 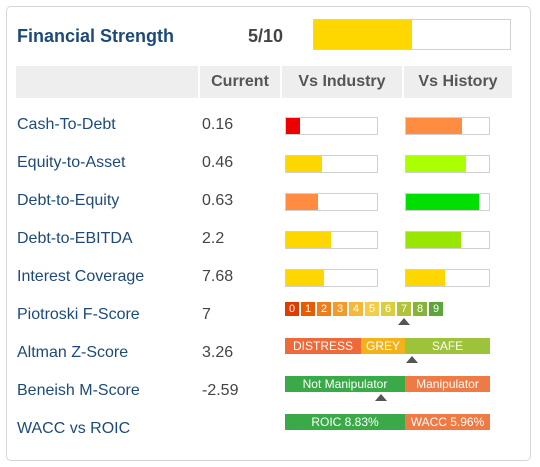 What do you see at coordinates (342, 82) in the screenshot?
I see `header-vs-industry: Vs Industry` at bounding box center [342, 82].